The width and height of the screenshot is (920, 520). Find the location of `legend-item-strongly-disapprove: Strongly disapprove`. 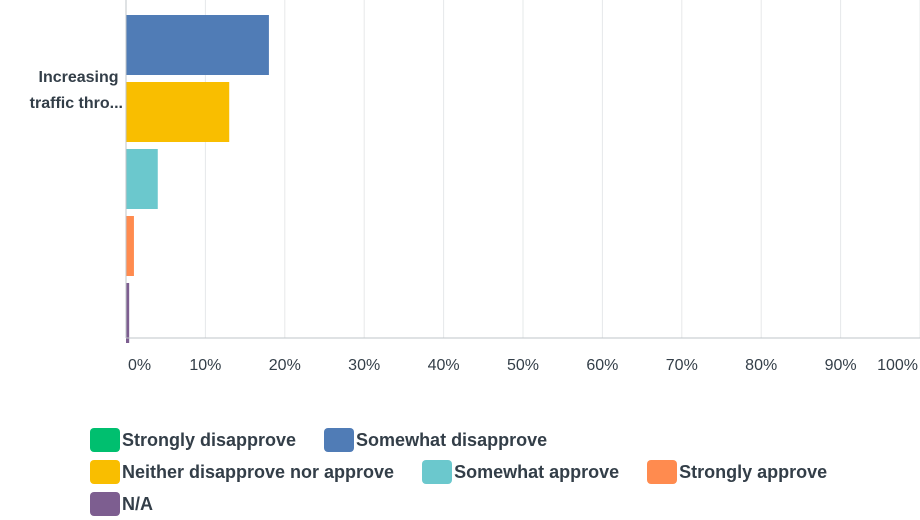

legend-item-strongly-disapprove: Strongly disapprove is located at coordinates (193, 440).